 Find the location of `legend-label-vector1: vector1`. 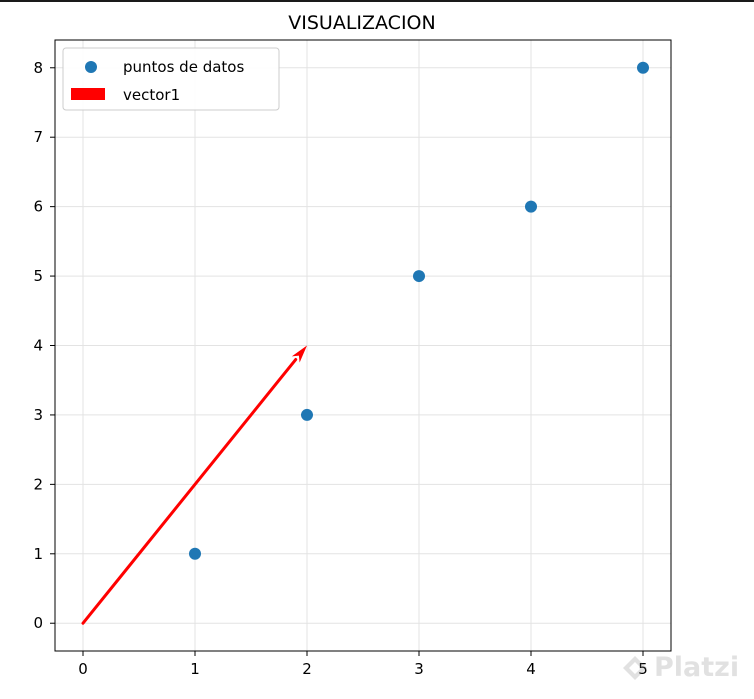

legend-label-vector1: vector1 is located at coordinates (151, 95).